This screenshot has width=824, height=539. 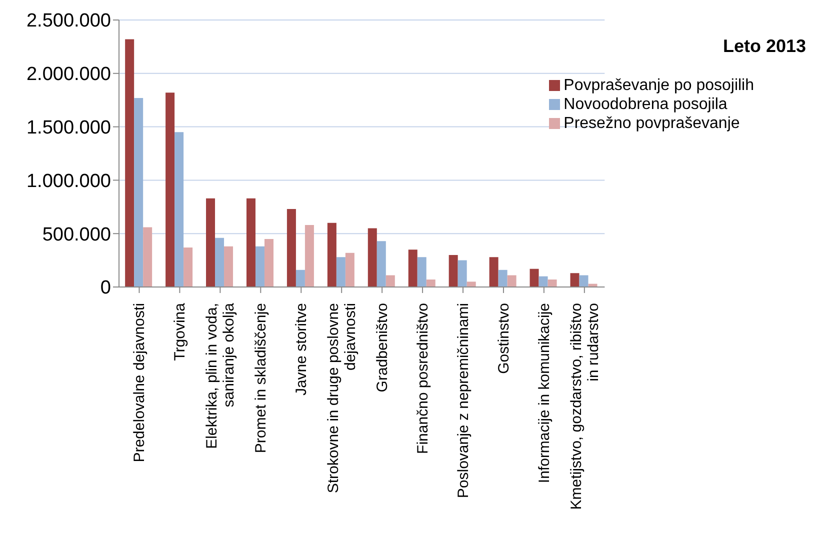 I want to click on x-tick-label: Gradbeništvo, so click(x=383, y=347).